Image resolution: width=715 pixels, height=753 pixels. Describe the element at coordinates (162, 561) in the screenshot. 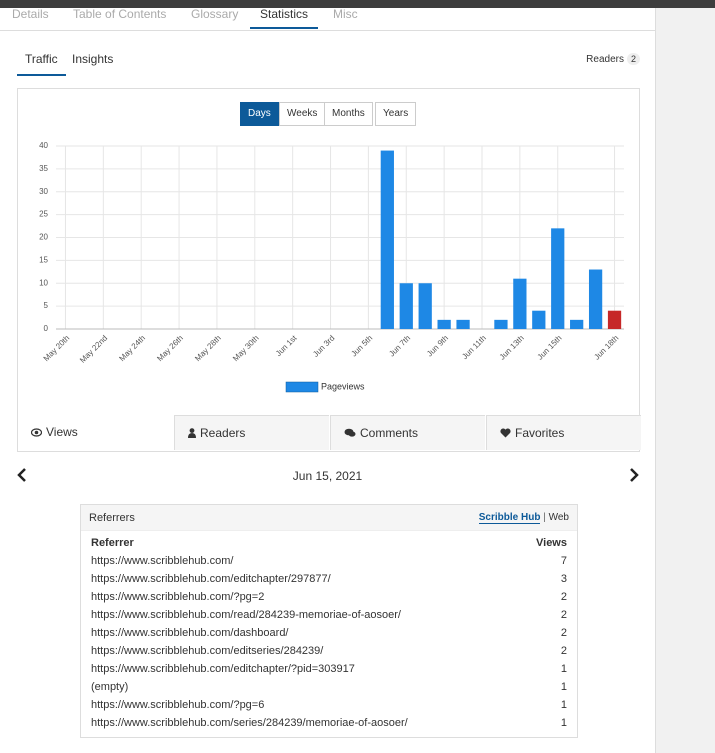

I see `referrer-url: https://www.scribblehub.com/` at that location.